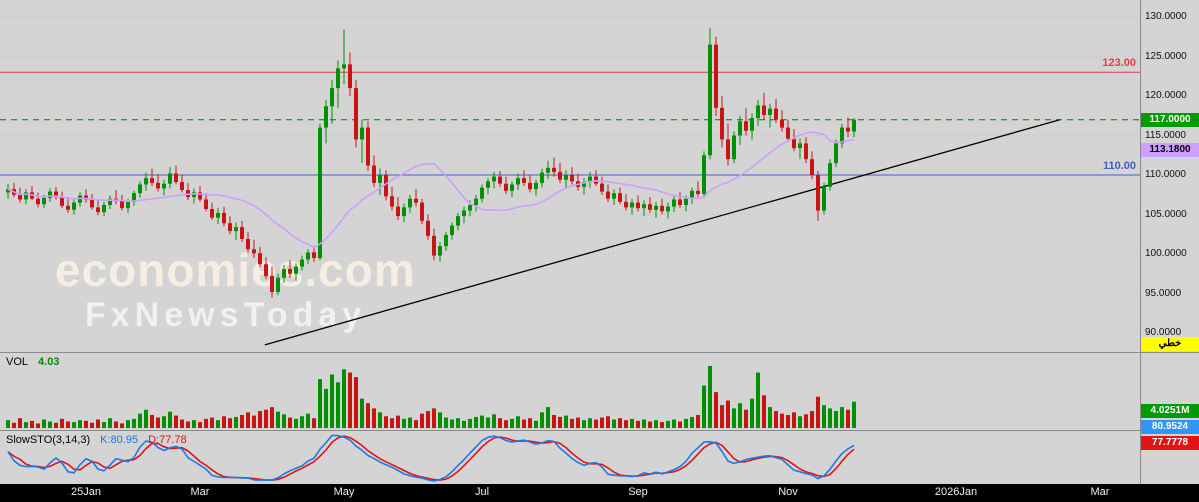 The width and height of the screenshot is (1199, 502). What do you see at coordinates (17, 362) in the screenshot?
I see `volume-indicator-label: VOL` at bounding box center [17, 362].